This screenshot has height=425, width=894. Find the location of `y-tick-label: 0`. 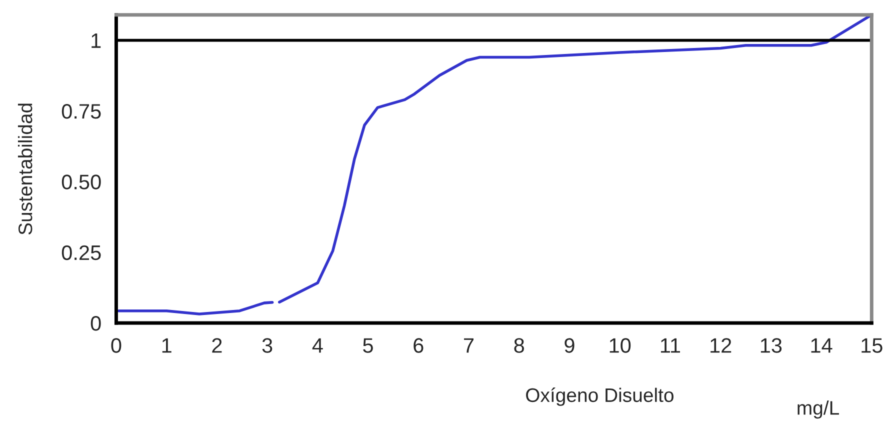

y-tick-label: 0 is located at coordinates (95, 323).